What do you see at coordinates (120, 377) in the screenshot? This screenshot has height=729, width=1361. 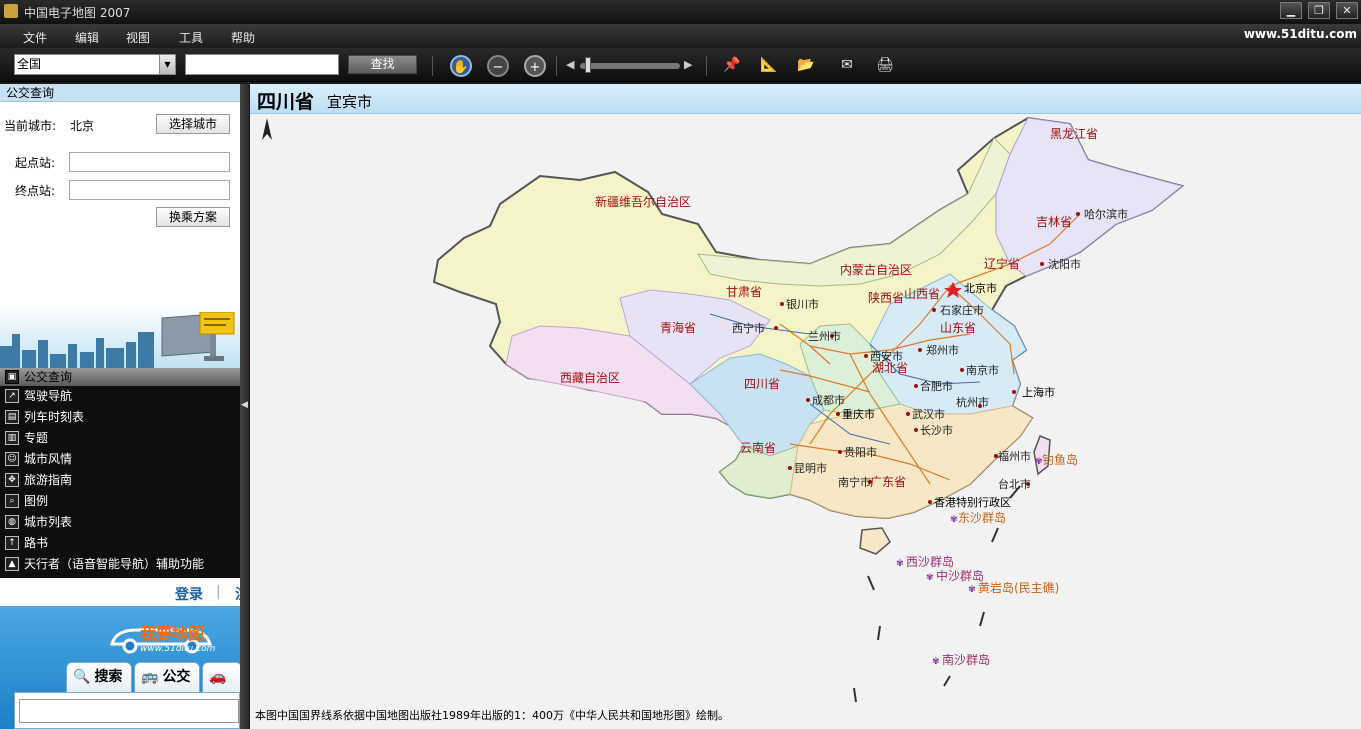 I see `nav-item-bus-query: ▣ 公交查询` at bounding box center [120, 377].